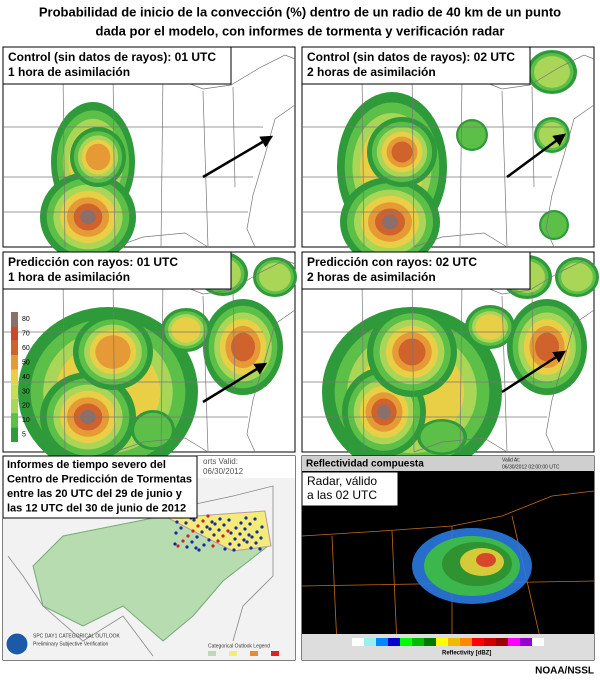 Image resolution: width=600 pixels, height=680 pixels. I want to click on colorbar-tick-label: 50, so click(26, 362).